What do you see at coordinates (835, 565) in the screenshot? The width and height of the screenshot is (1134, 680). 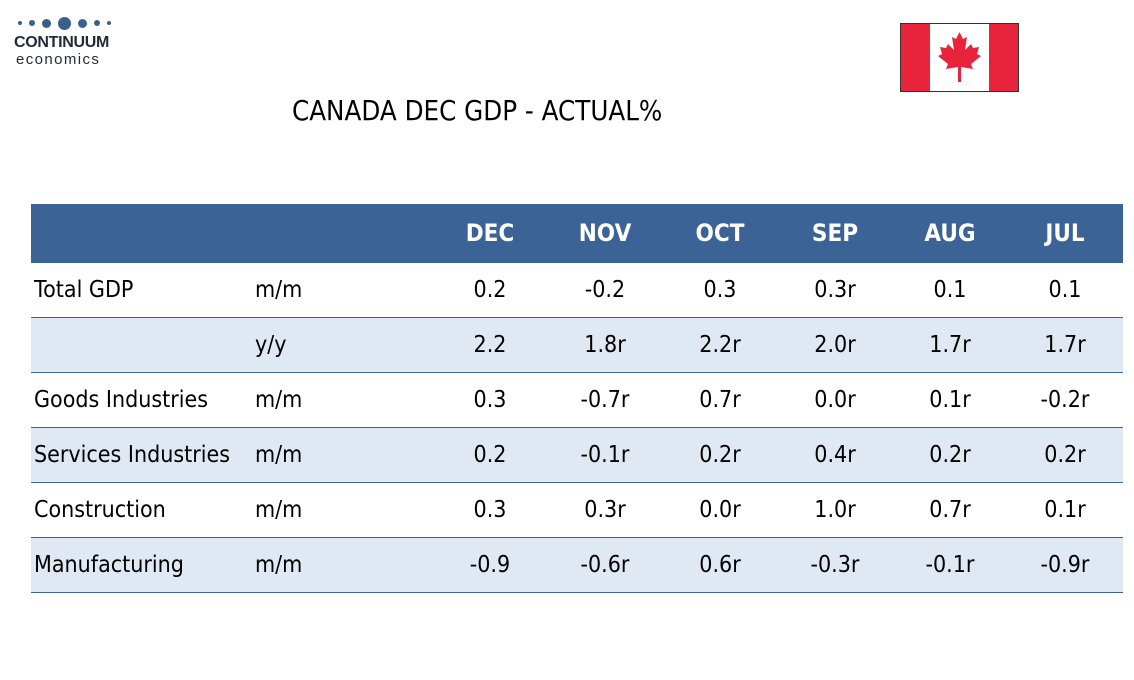 I see `table-cell: -0.3r` at bounding box center [835, 565].